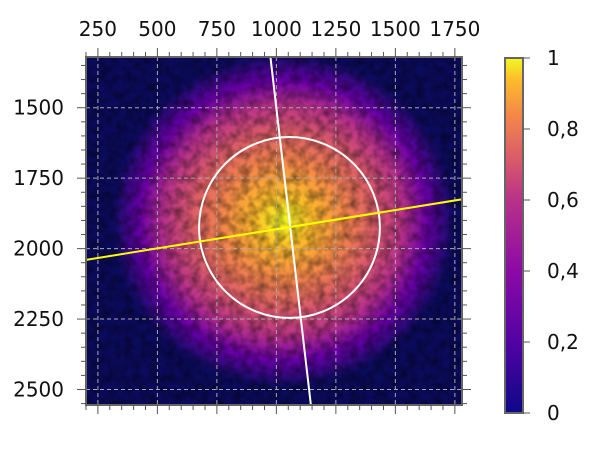 This screenshot has width=600, height=451. I want to click on x-tick-label: 1000, so click(276, 29).